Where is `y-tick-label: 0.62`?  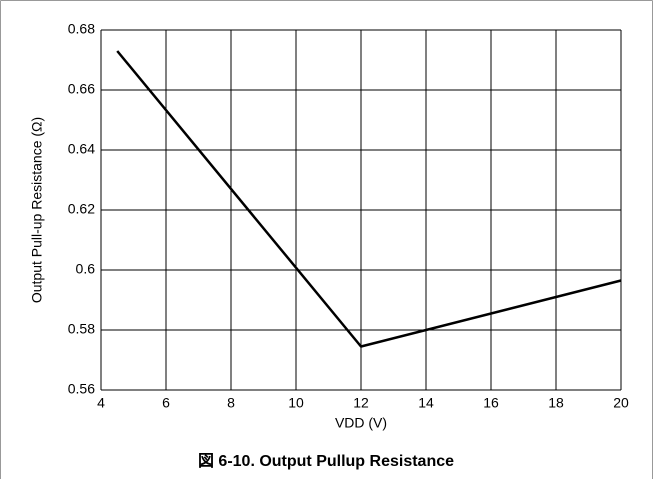 y-tick-label: 0.62 is located at coordinates (81, 209).